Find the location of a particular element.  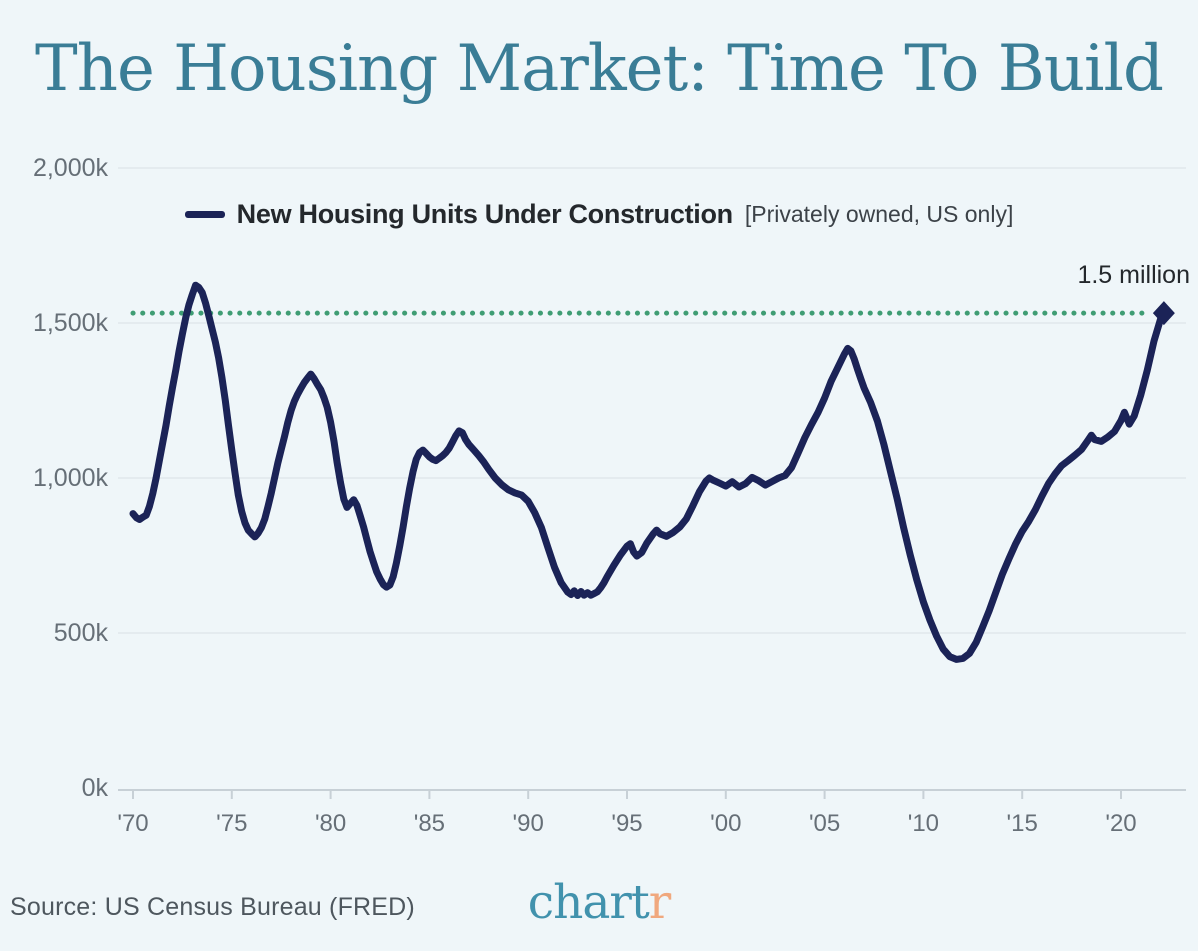

y-axis-tick-label: 1,500k is located at coordinates (70, 323).